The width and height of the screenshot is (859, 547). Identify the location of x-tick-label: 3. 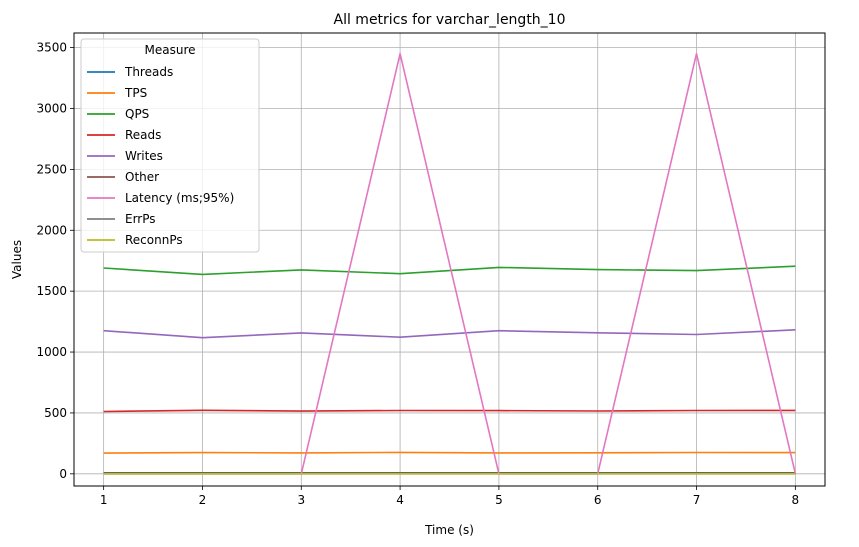
(301, 500).